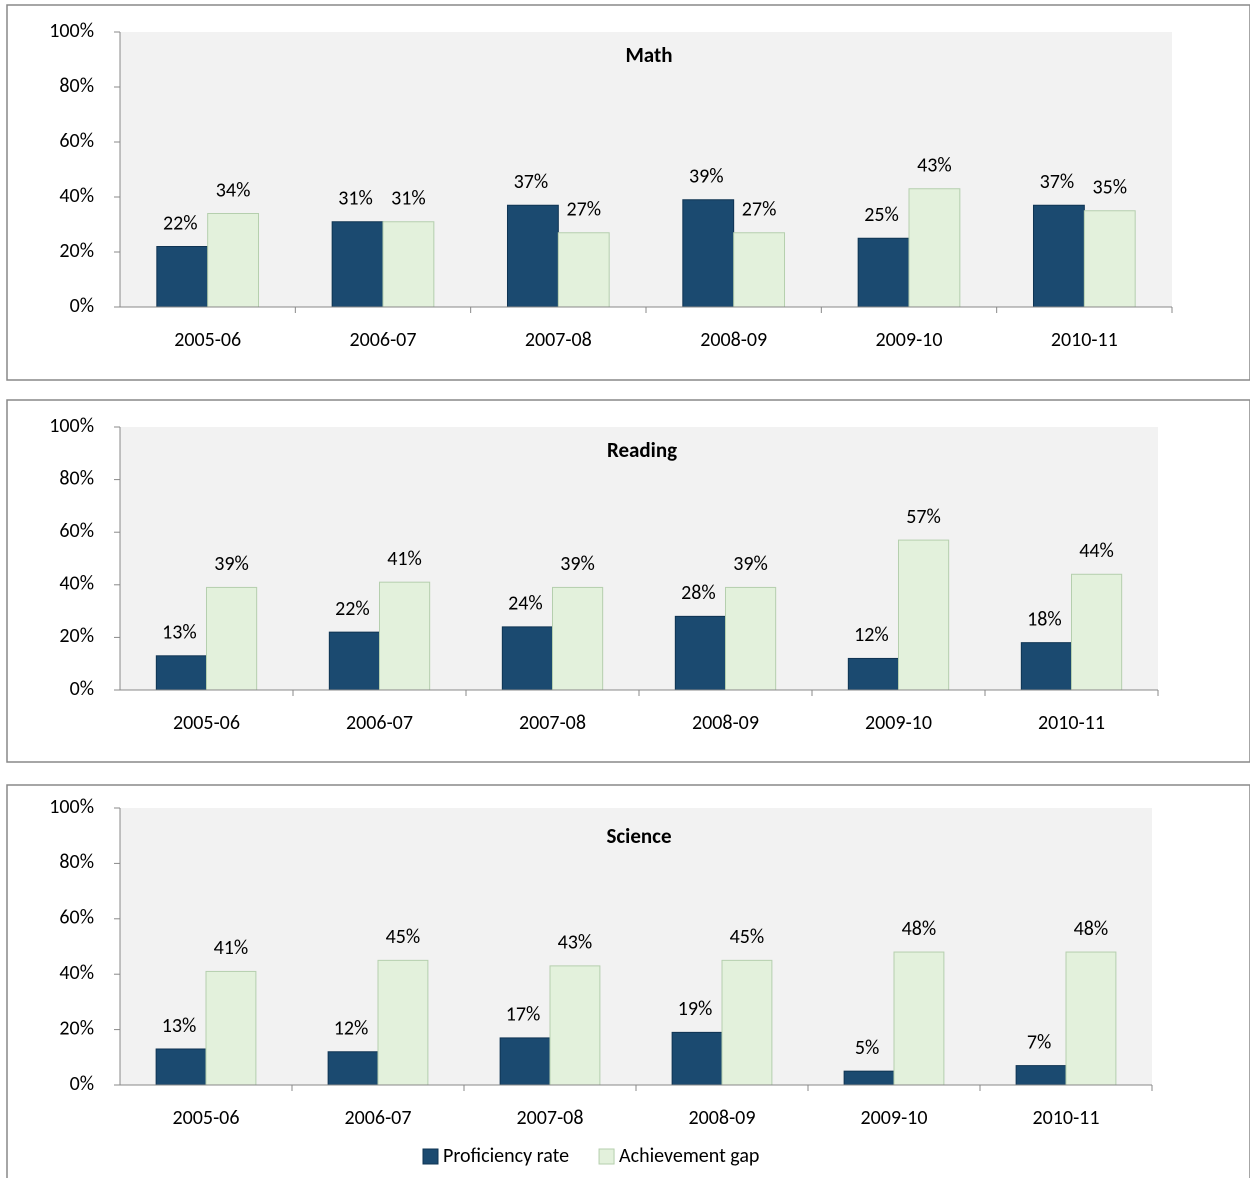 Image resolution: width=1250 pixels, height=1178 pixels. What do you see at coordinates (923, 517) in the screenshot?
I see `value-label: 57%` at bounding box center [923, 517].